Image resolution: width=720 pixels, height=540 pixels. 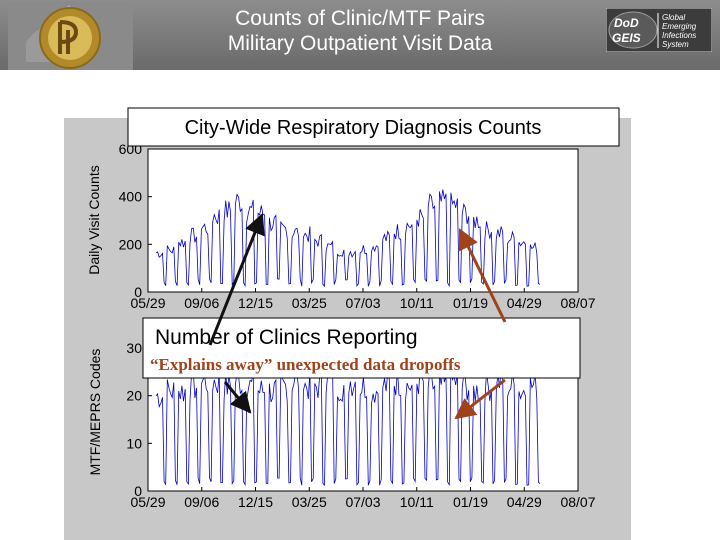 I want to click on svg-text: Global, so click(x=673, y=17).